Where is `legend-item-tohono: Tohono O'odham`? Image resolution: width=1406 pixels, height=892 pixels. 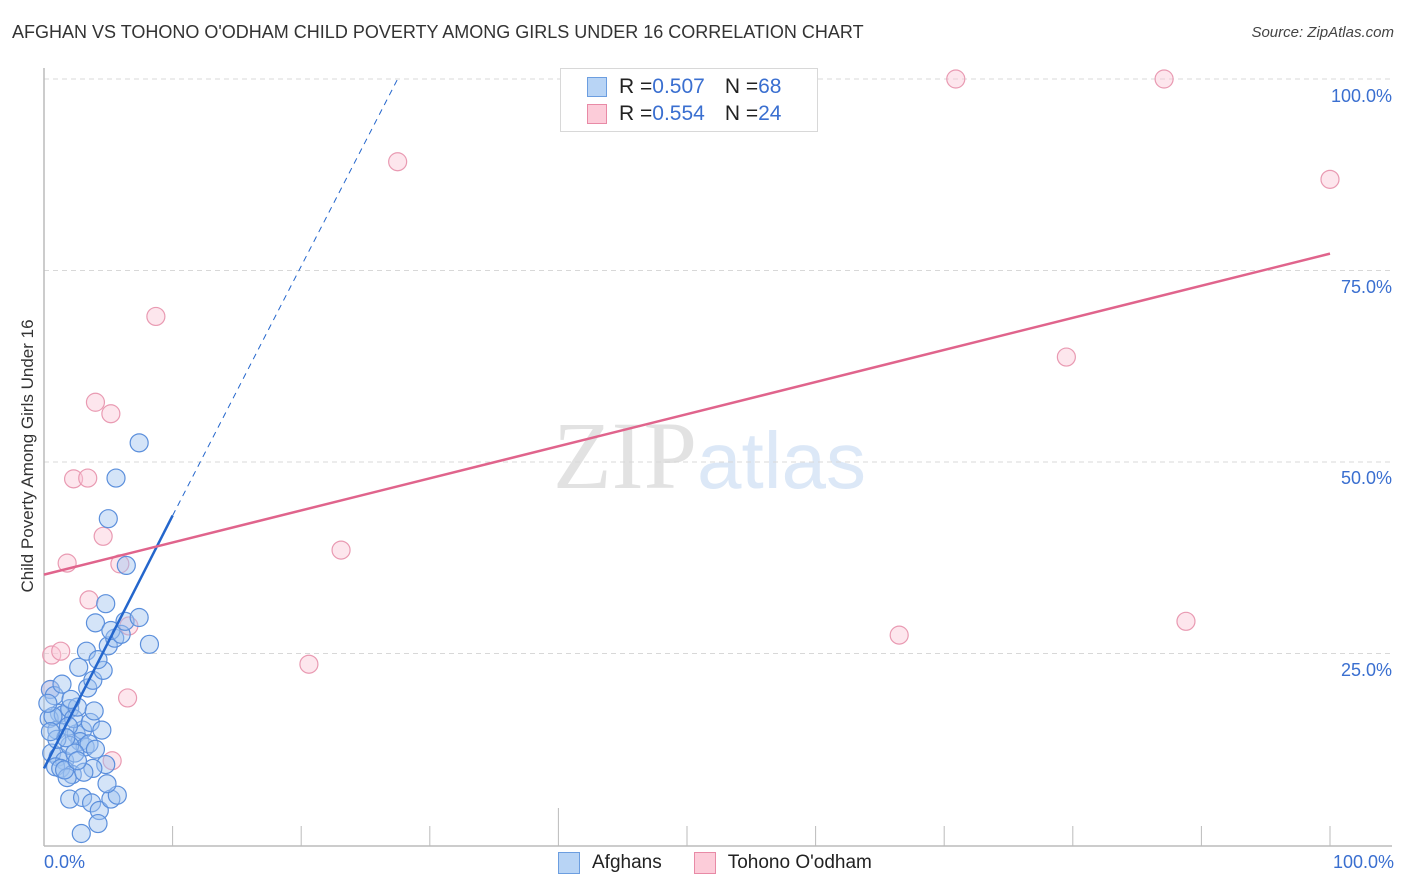
legend-item-tohono: Tohono O'odham is located at coordinates (782, 863).